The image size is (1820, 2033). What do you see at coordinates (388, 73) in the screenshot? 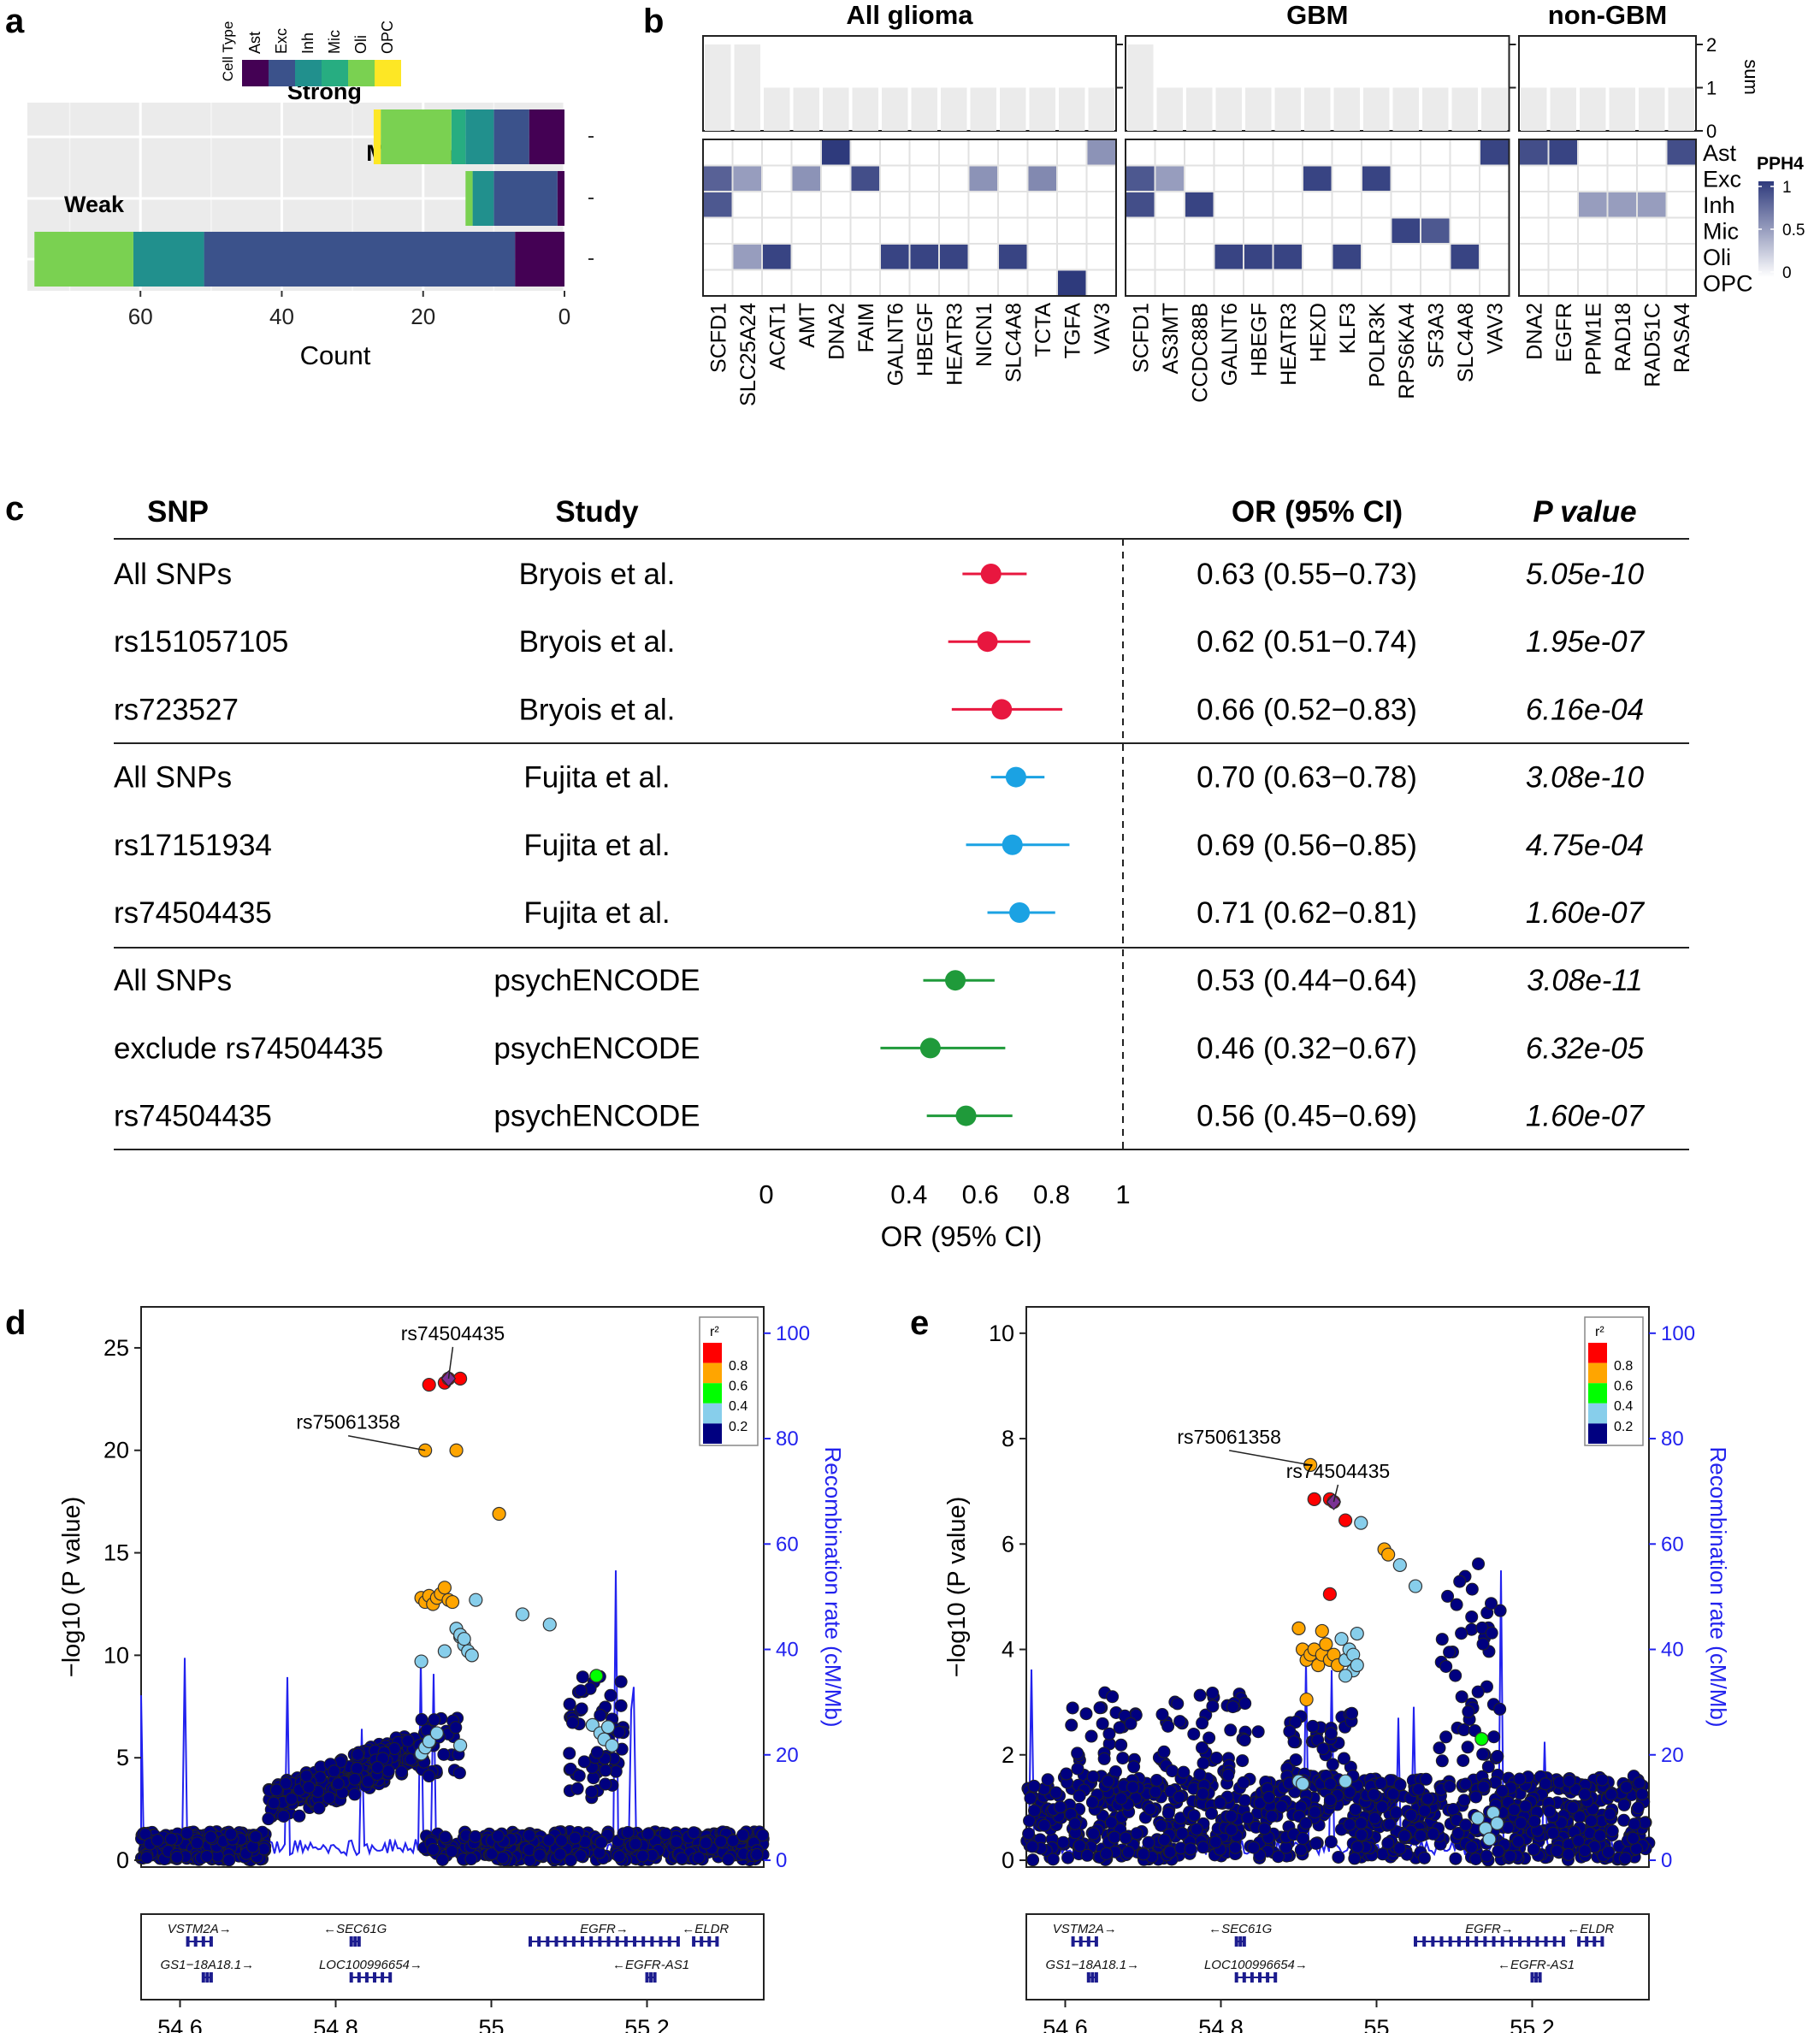
I see `legend-swatch-opc` at bounding box center [388, 73].